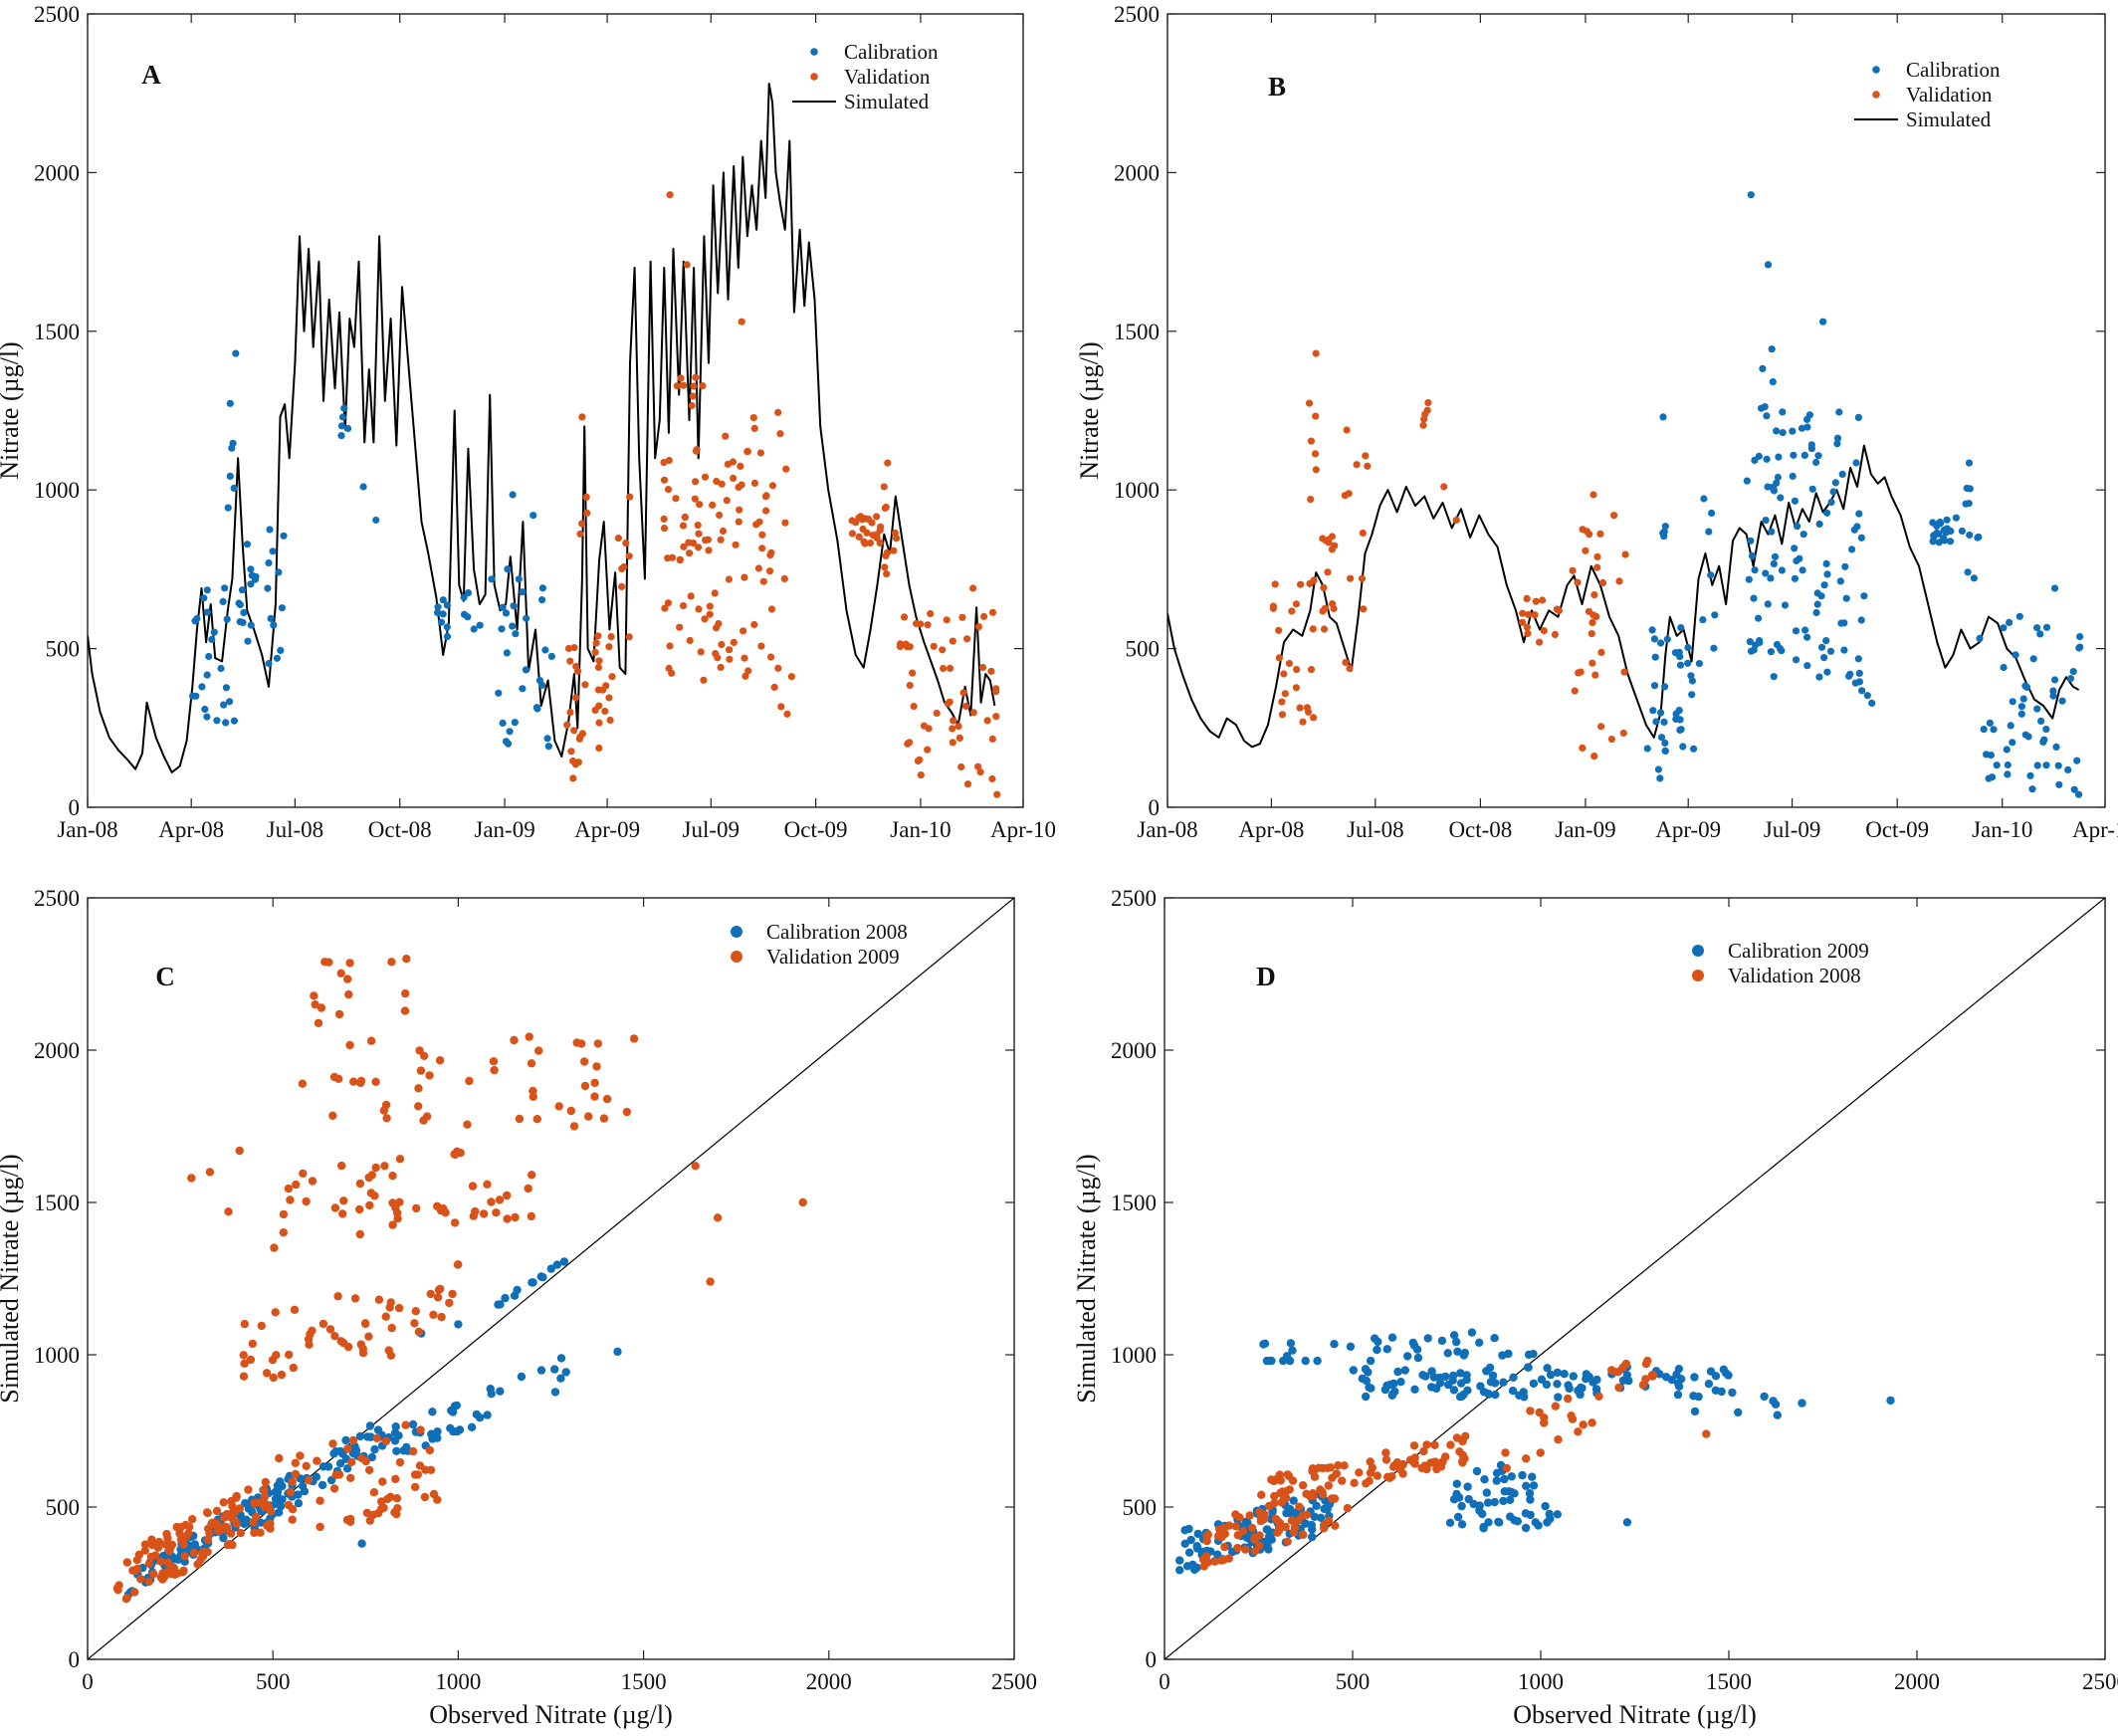 This screenshot has height=1736, width=2118. I want to click on x-tick-label: Oct-08, so click(1480, 830).